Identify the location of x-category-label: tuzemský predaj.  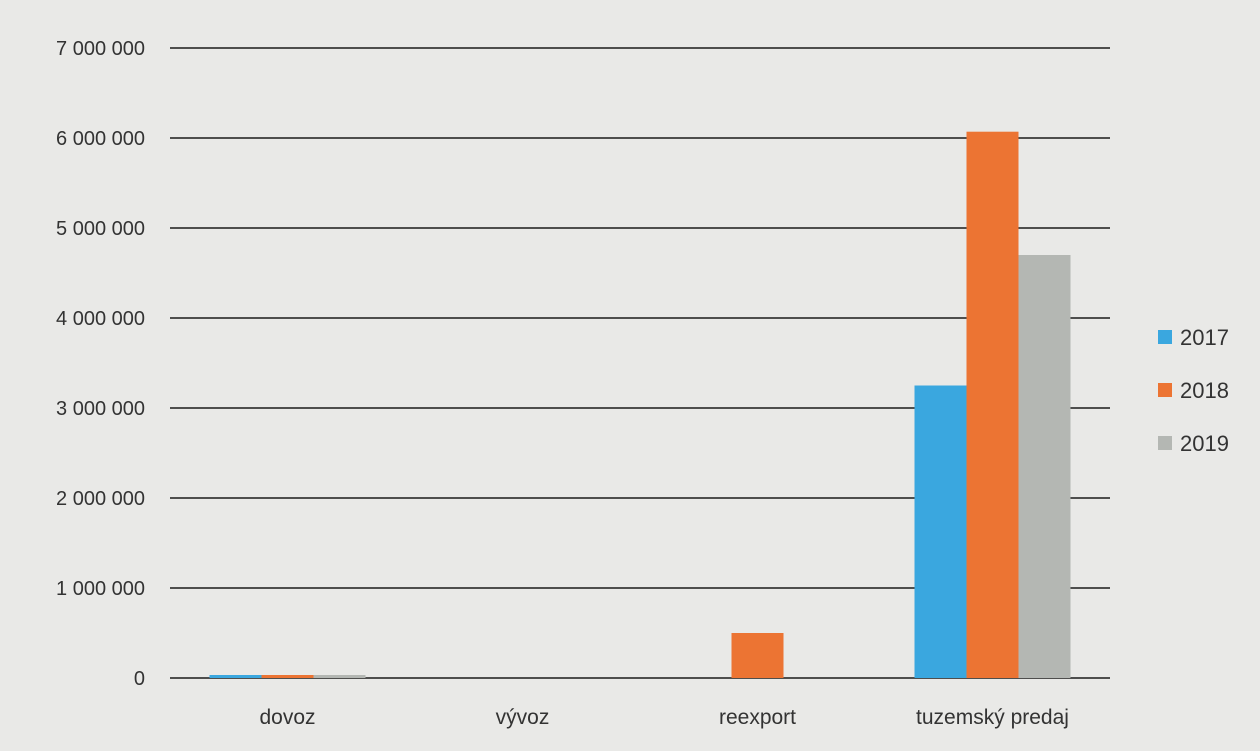
(992, 717).